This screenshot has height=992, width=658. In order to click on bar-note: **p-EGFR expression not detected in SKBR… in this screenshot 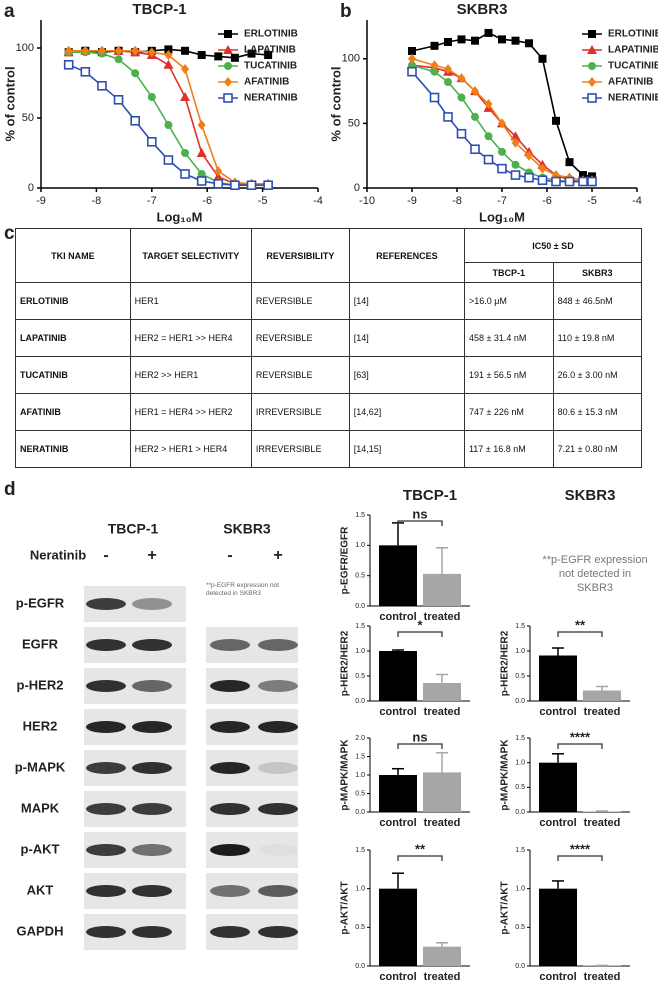, I will do `click(595, 574)`.